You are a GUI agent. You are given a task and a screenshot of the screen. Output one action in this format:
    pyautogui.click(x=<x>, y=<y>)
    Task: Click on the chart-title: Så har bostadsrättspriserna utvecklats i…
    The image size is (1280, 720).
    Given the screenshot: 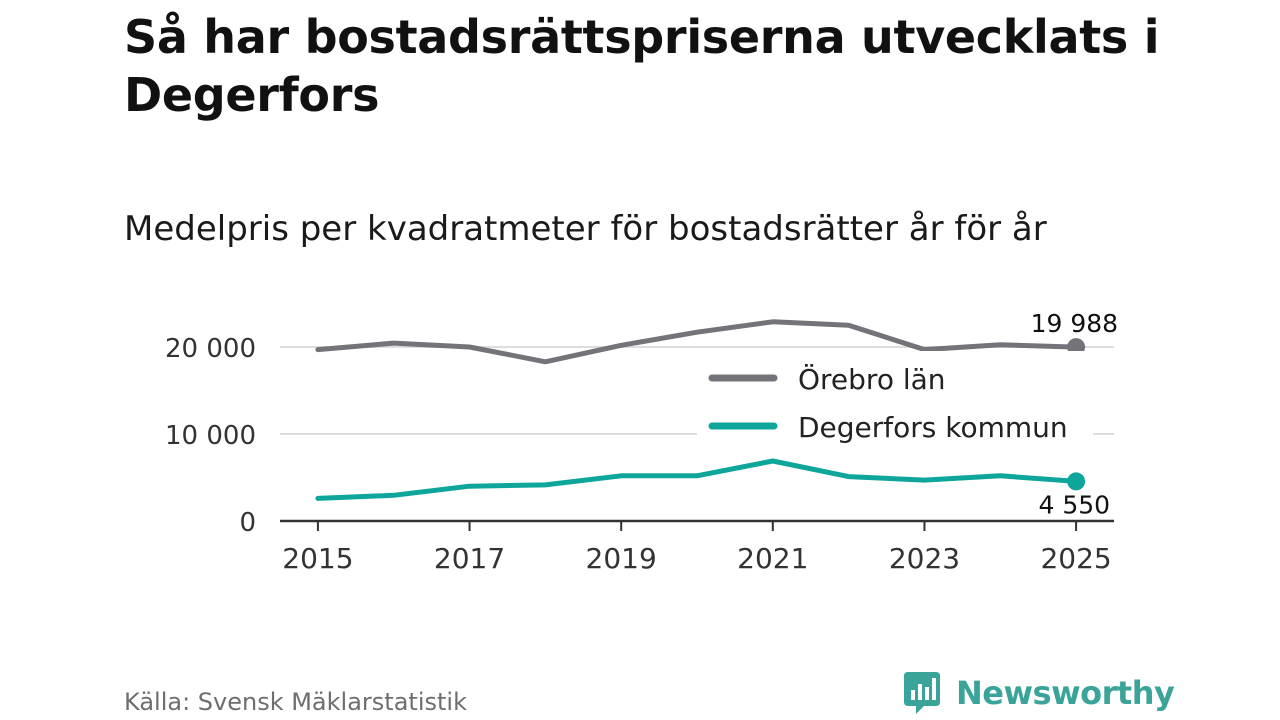 What is the action you would take?
    pyautogui.click(x=642, y=66)
    